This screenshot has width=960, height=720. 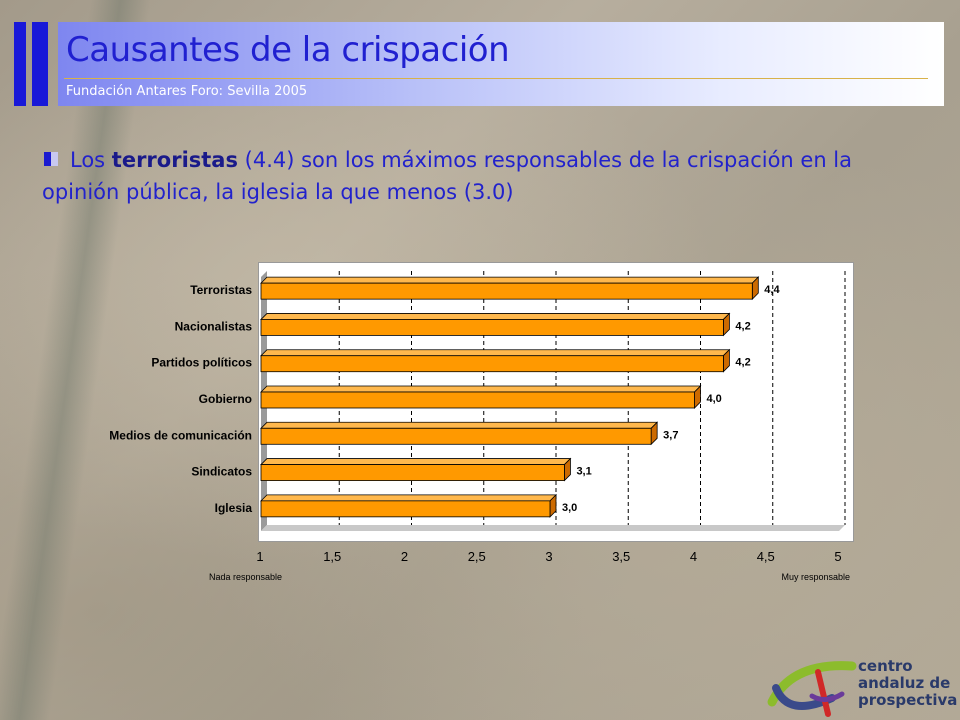 I want to click on x-tick-label: 2, so click(x=404, y=556).